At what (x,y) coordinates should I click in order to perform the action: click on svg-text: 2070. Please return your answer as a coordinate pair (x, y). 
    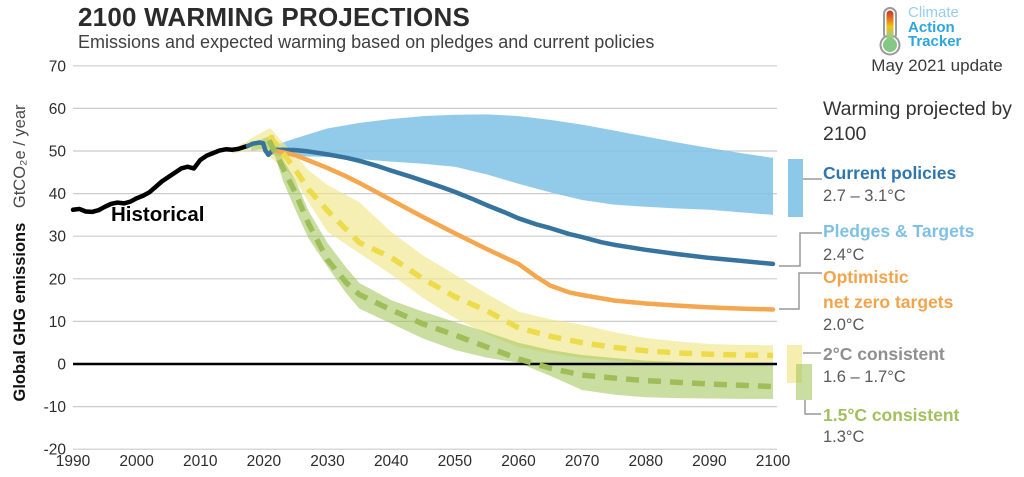
    Looking at the image, I should click on (582, 461).